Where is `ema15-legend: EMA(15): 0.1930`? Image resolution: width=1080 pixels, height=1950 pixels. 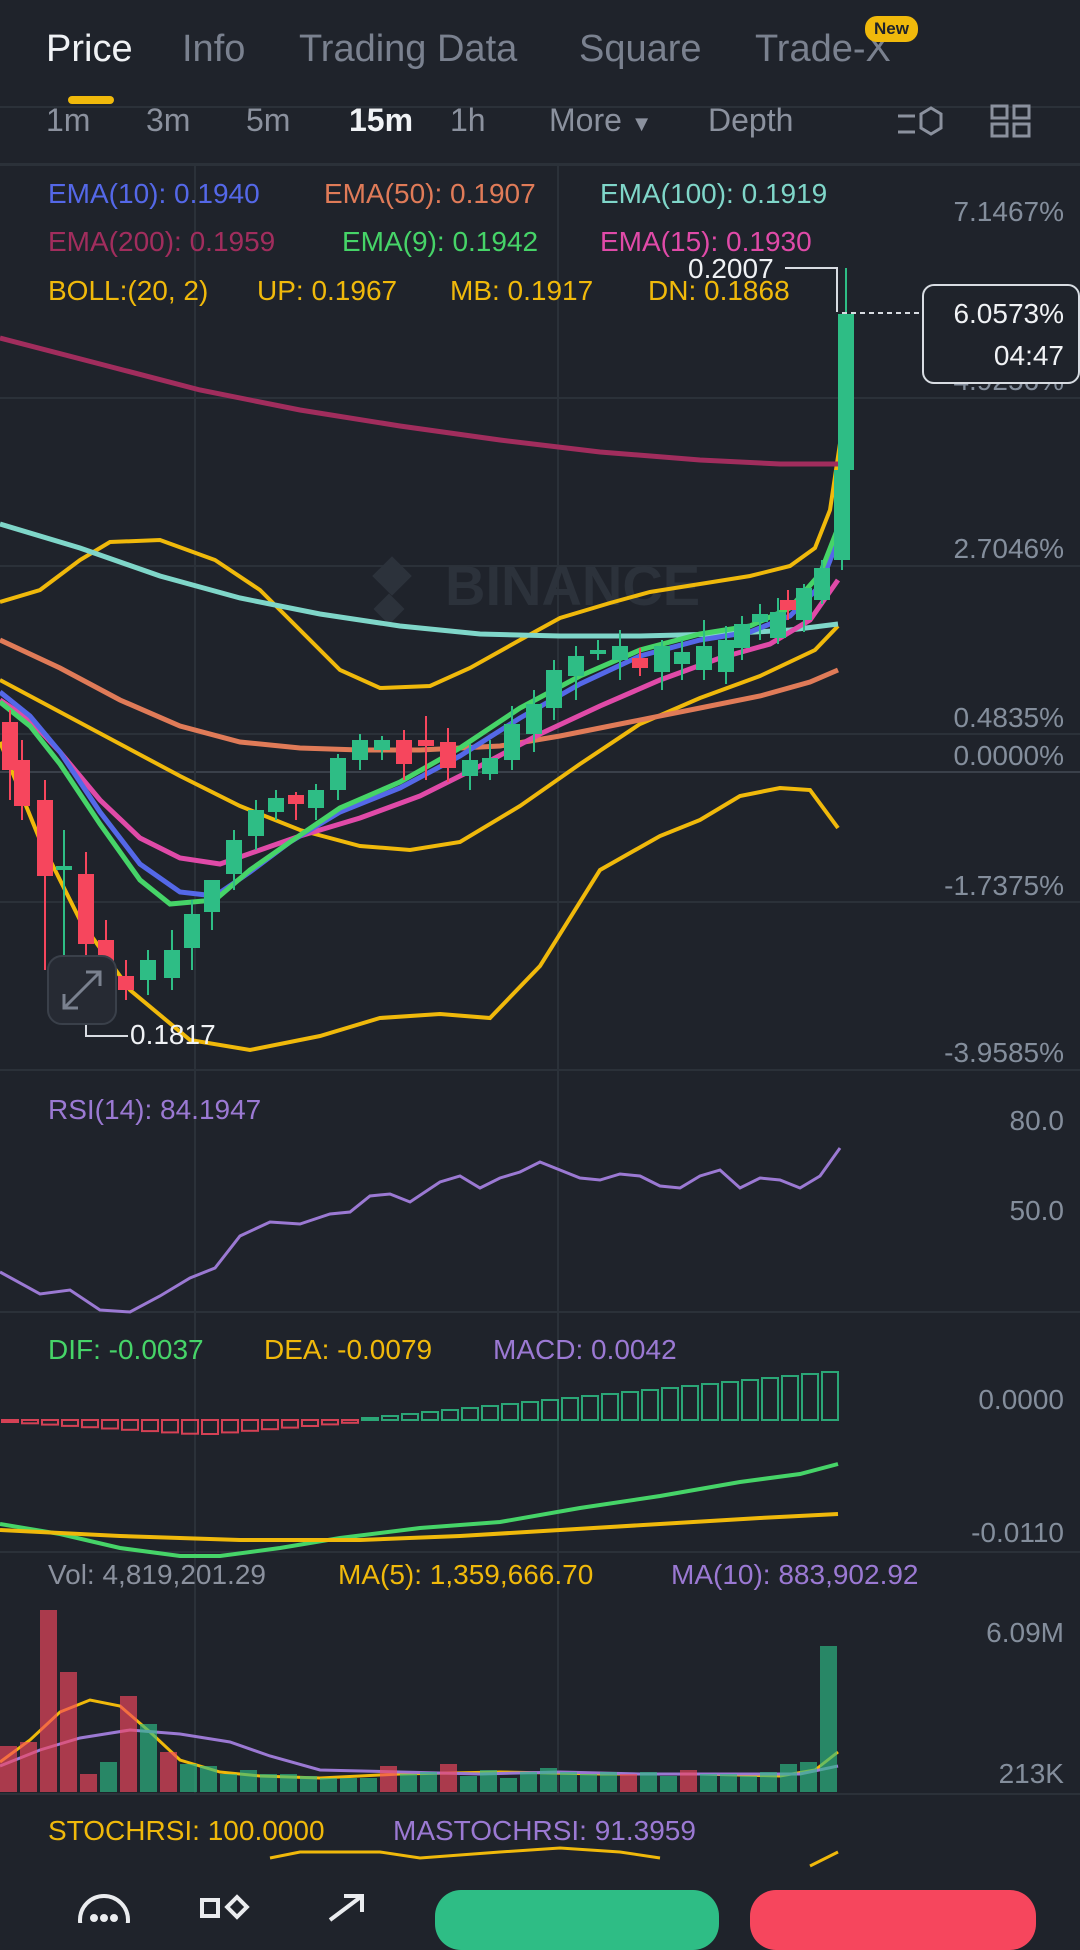 ema15-legend: EMA(15): 0.1930 is located at coordinates (706, 241).